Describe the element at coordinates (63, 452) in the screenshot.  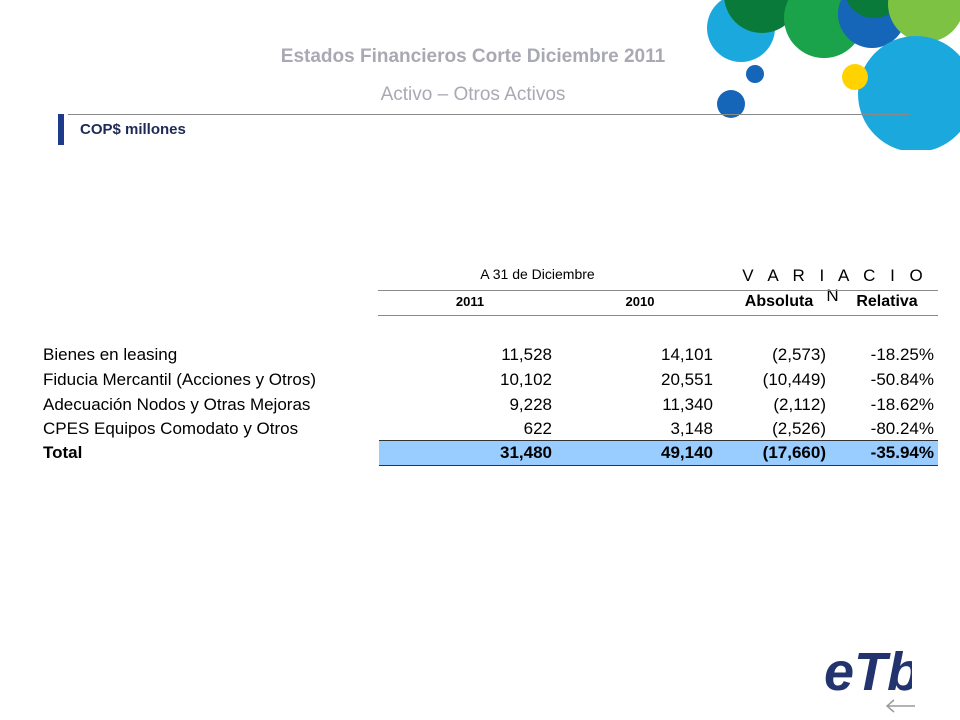
I see `total-label: Total` at that location.